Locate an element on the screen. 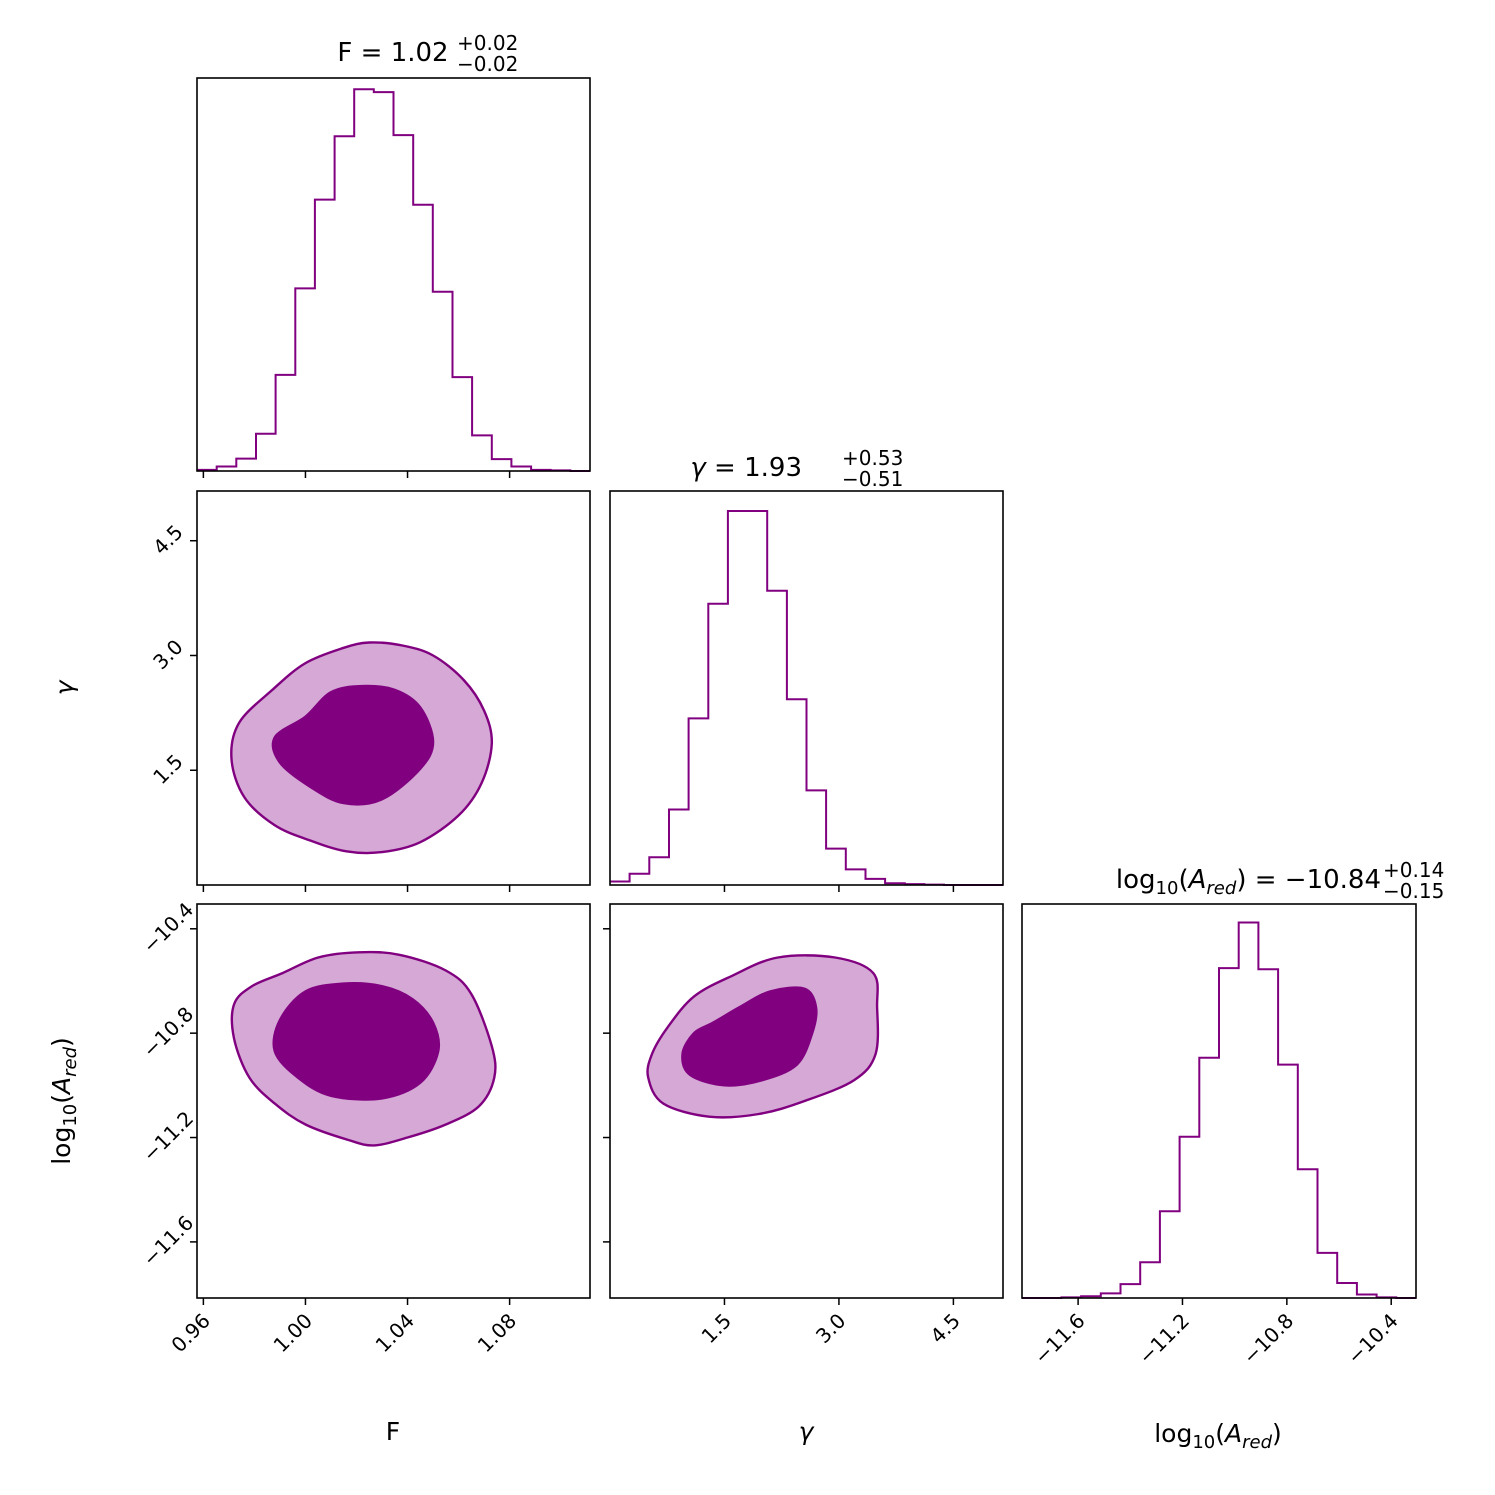  x-tick-label-log10_A_red-0: −11.6 is located at coordinates (1059, 1339).